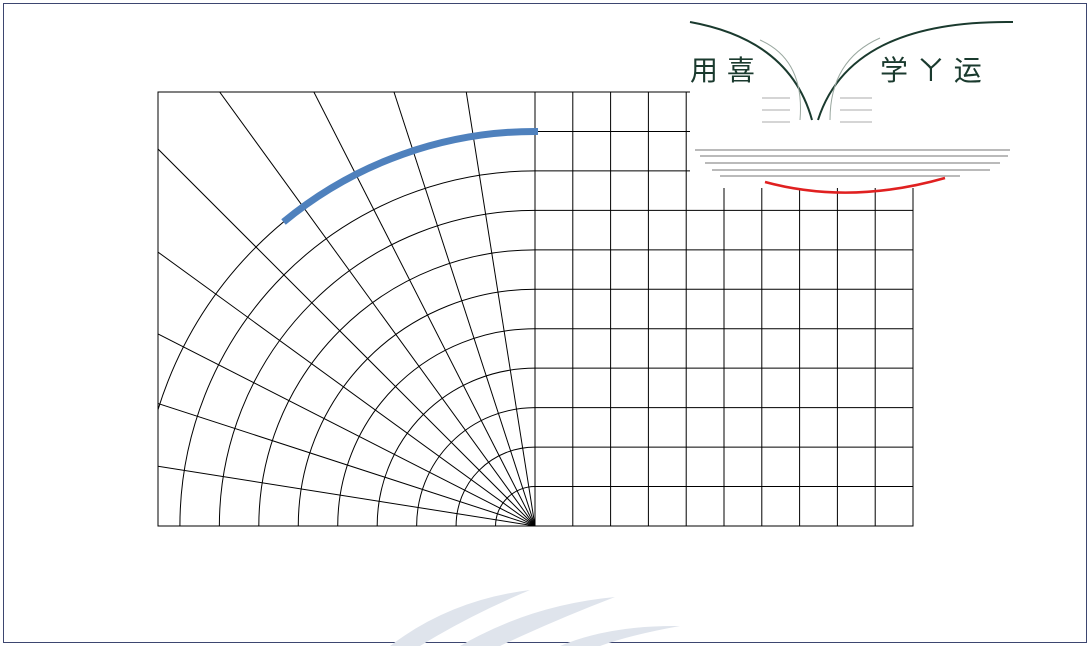 The height and width of the screenshot is (646, 1092). Describe the element at coordinates (535, 618) in the screenshot. I see `watermark-swoosh` at that location.